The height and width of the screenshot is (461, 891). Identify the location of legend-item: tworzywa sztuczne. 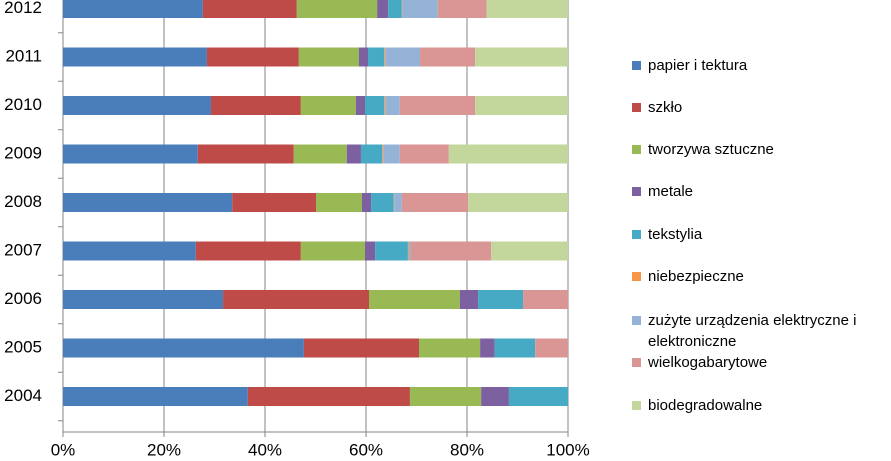
(761, 149).